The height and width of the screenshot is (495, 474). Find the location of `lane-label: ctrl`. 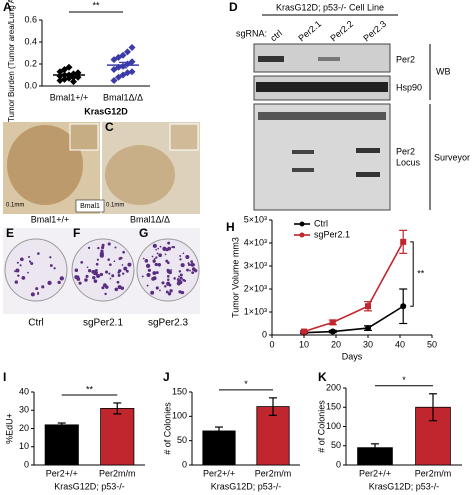

lane-label: ctrl is located at coordinates (276, 35).